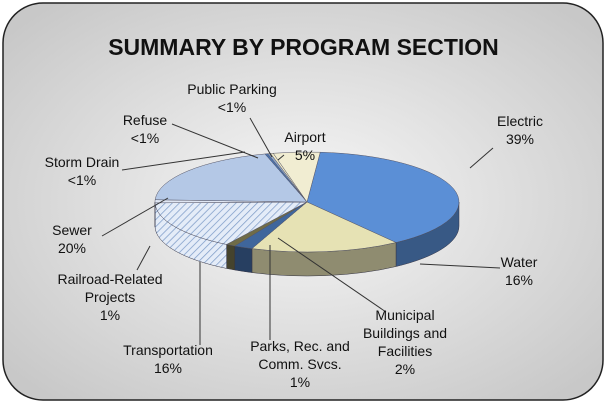  I want to click on category-name: Airport, so click(305, 137).